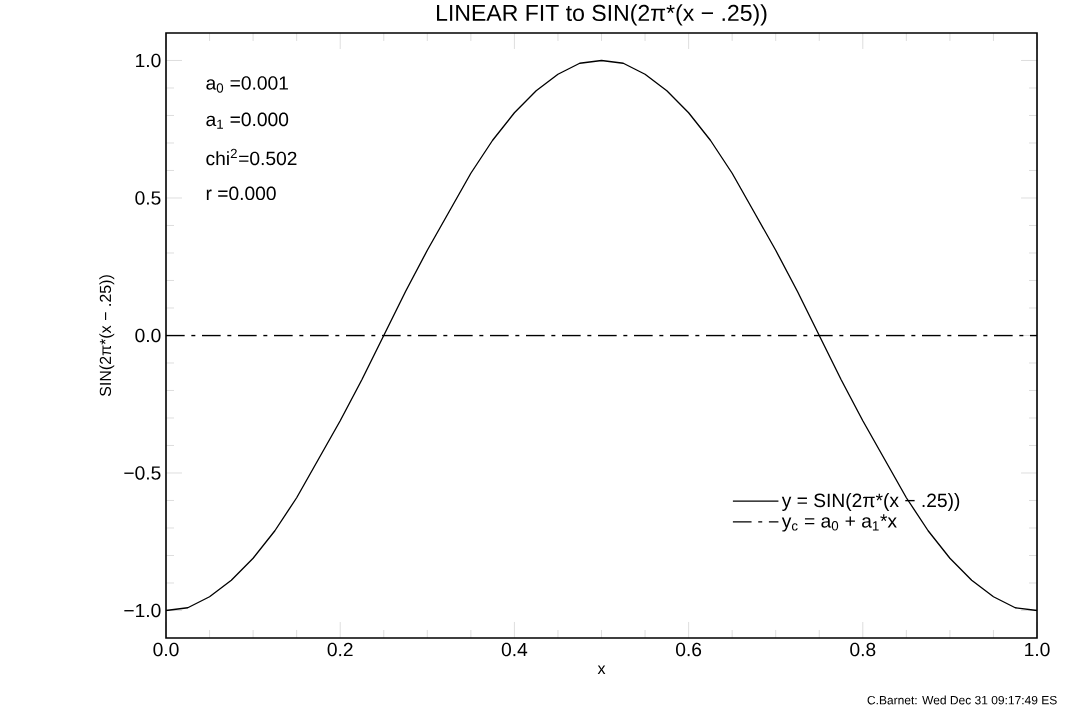 This screenshot has width=1066, height=711. I want to click on annotation: a$_{1}$ =0.000, so click(247, 120).